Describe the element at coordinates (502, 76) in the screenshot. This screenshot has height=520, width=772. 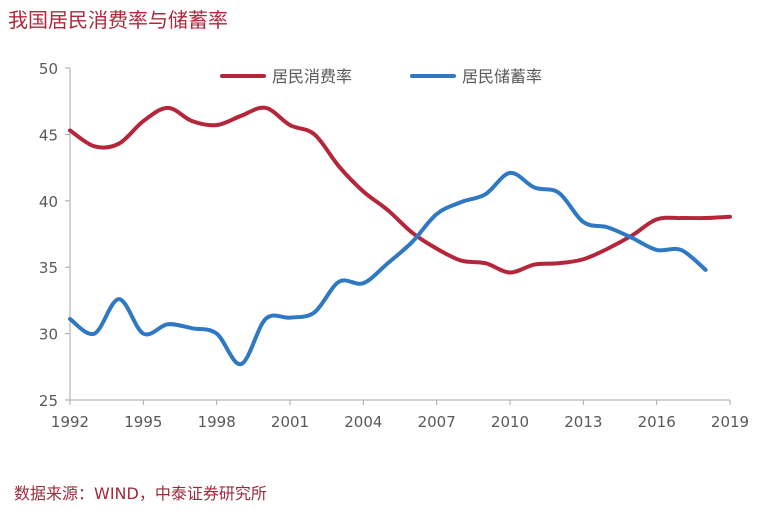
I see `legend-label: 居民储蓄率` at that location.